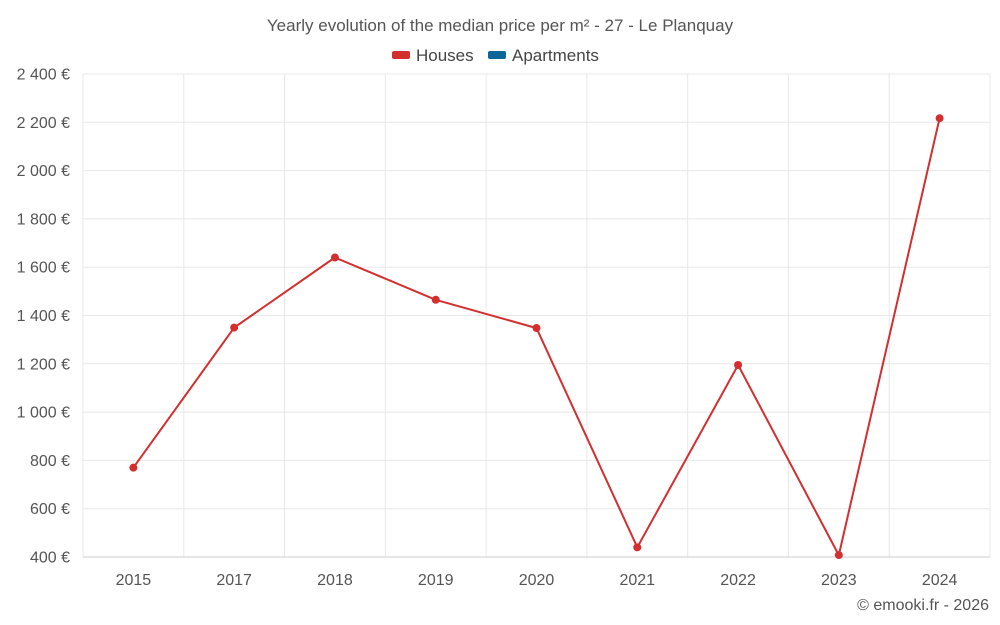 The image size is (1000, 625). Describe the element at coordinates (435, 299) in the screenshot. I see `data-point-houses-2019` at that location.